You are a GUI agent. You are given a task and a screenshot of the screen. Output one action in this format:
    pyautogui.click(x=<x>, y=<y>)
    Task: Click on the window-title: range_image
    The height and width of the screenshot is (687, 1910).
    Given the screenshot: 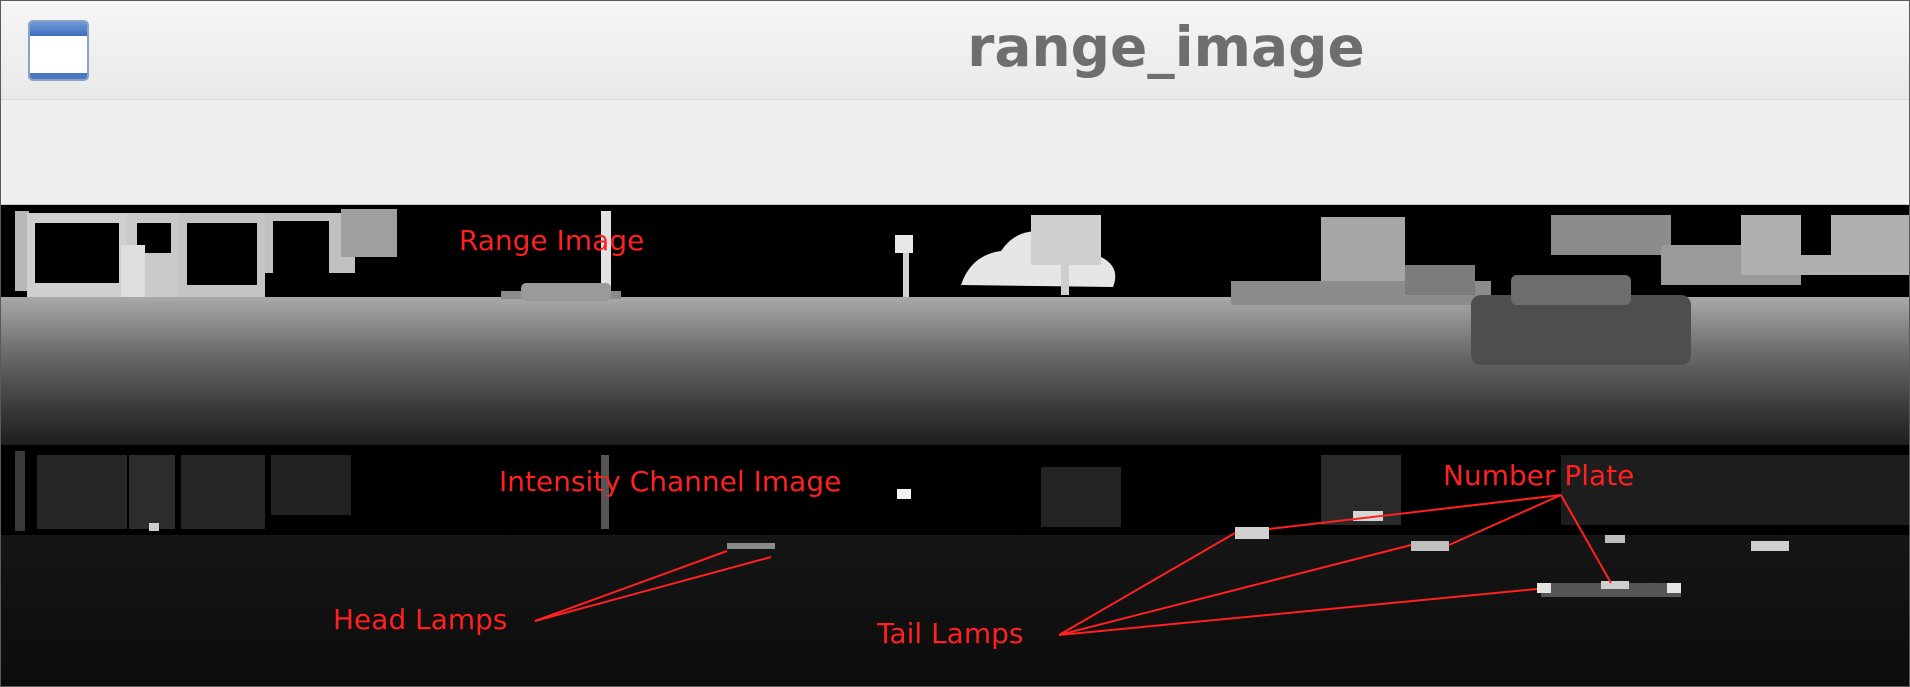 What is the action you would take?
    pyautogui.click(x=1166, y=47)
    